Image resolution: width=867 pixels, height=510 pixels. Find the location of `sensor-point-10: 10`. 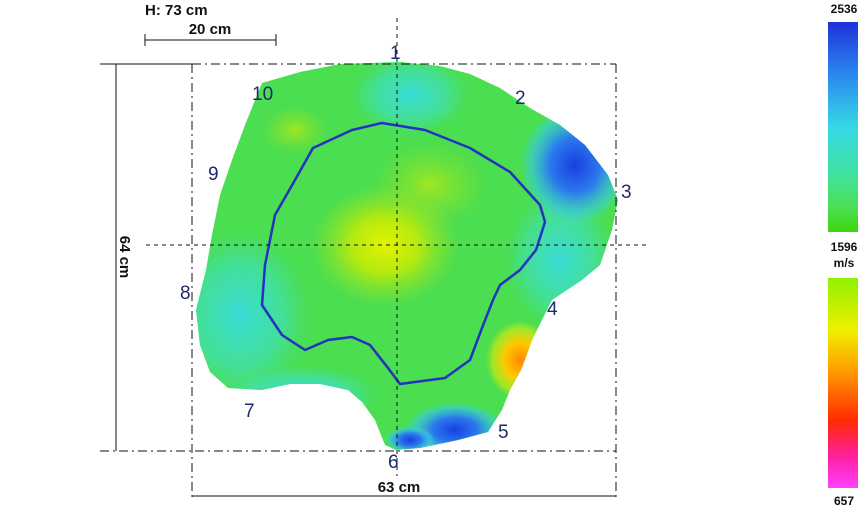

sensor-point-10: 10 is located at coordinates (262, 94).